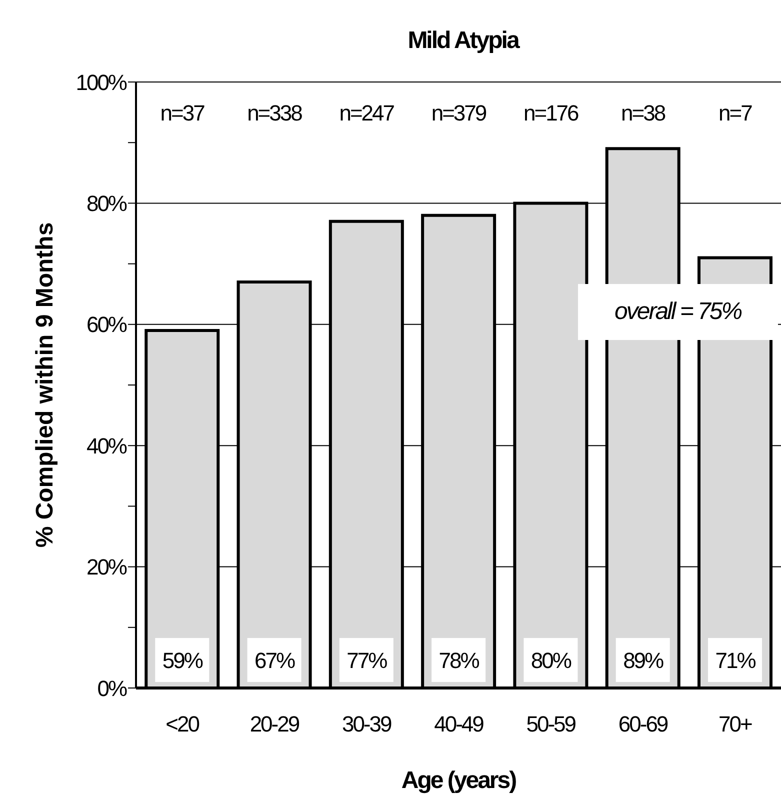 The width and height of the screenshot is (781, 809). What do you see at coordinates (183, 724) in the screenshot?
I see `x-tick-label: <20` at bounding box center [183, 724].